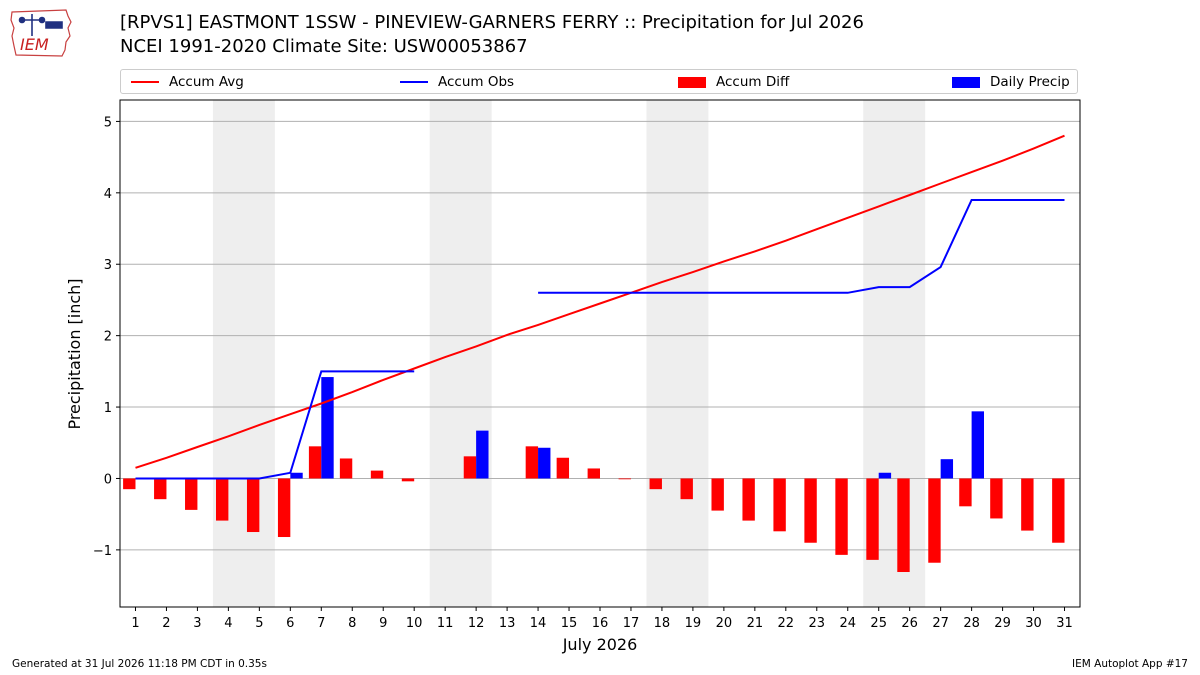 This screenshot has height=675, width=1200. Describe the element at coordinates (414, 623) in the screenshot. I see `x-tick-label: 10` at that location.